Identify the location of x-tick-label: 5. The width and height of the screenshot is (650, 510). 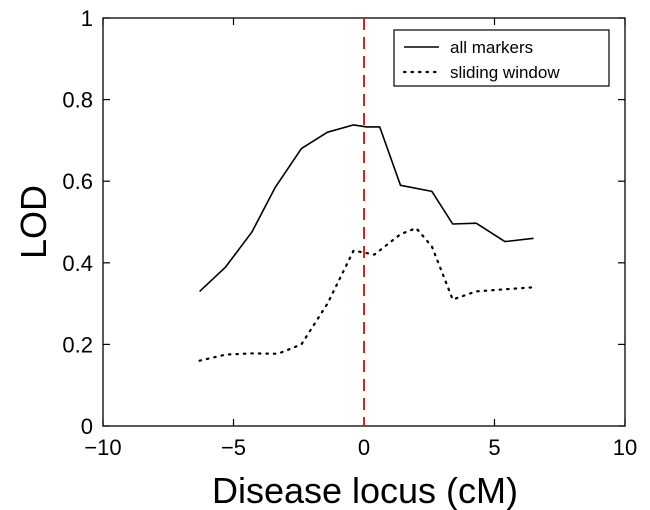
(494, 447).